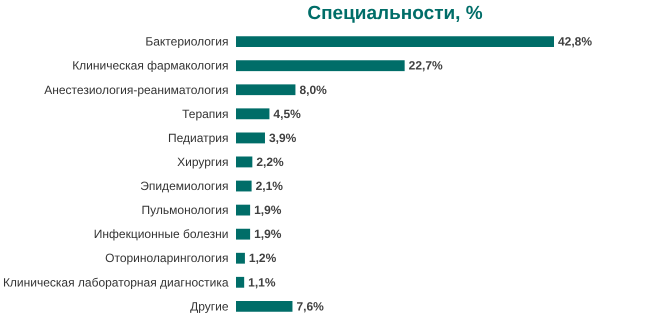 Image resolution: width=650 pixels, height=330 pixels. I want to click on data-label: 4,5%, so click(287, 113).